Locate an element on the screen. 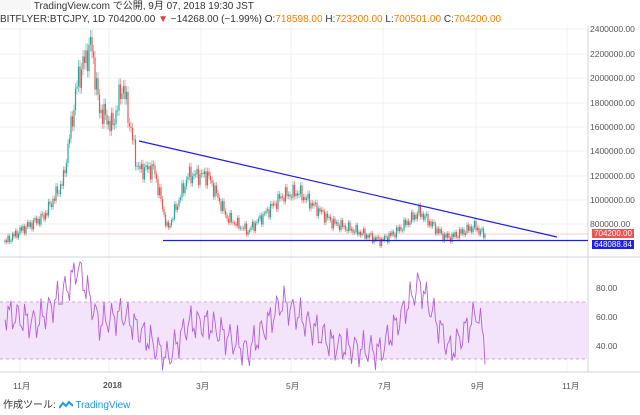 The width and height of the screenshot is (640, 415). time-tick: 3月 is located at coordinates (203, 386).